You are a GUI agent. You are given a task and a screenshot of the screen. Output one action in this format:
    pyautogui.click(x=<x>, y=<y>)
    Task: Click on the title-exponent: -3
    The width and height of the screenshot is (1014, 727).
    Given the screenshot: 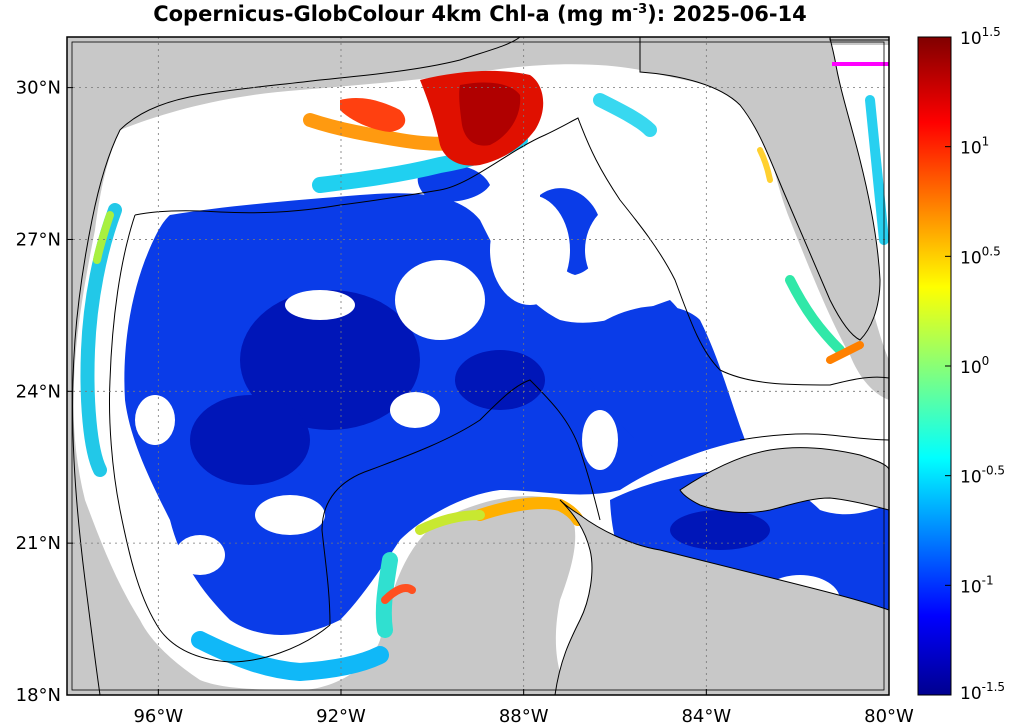 What is the action you would take?
    pyautogui.click(x=640, y=9)
    